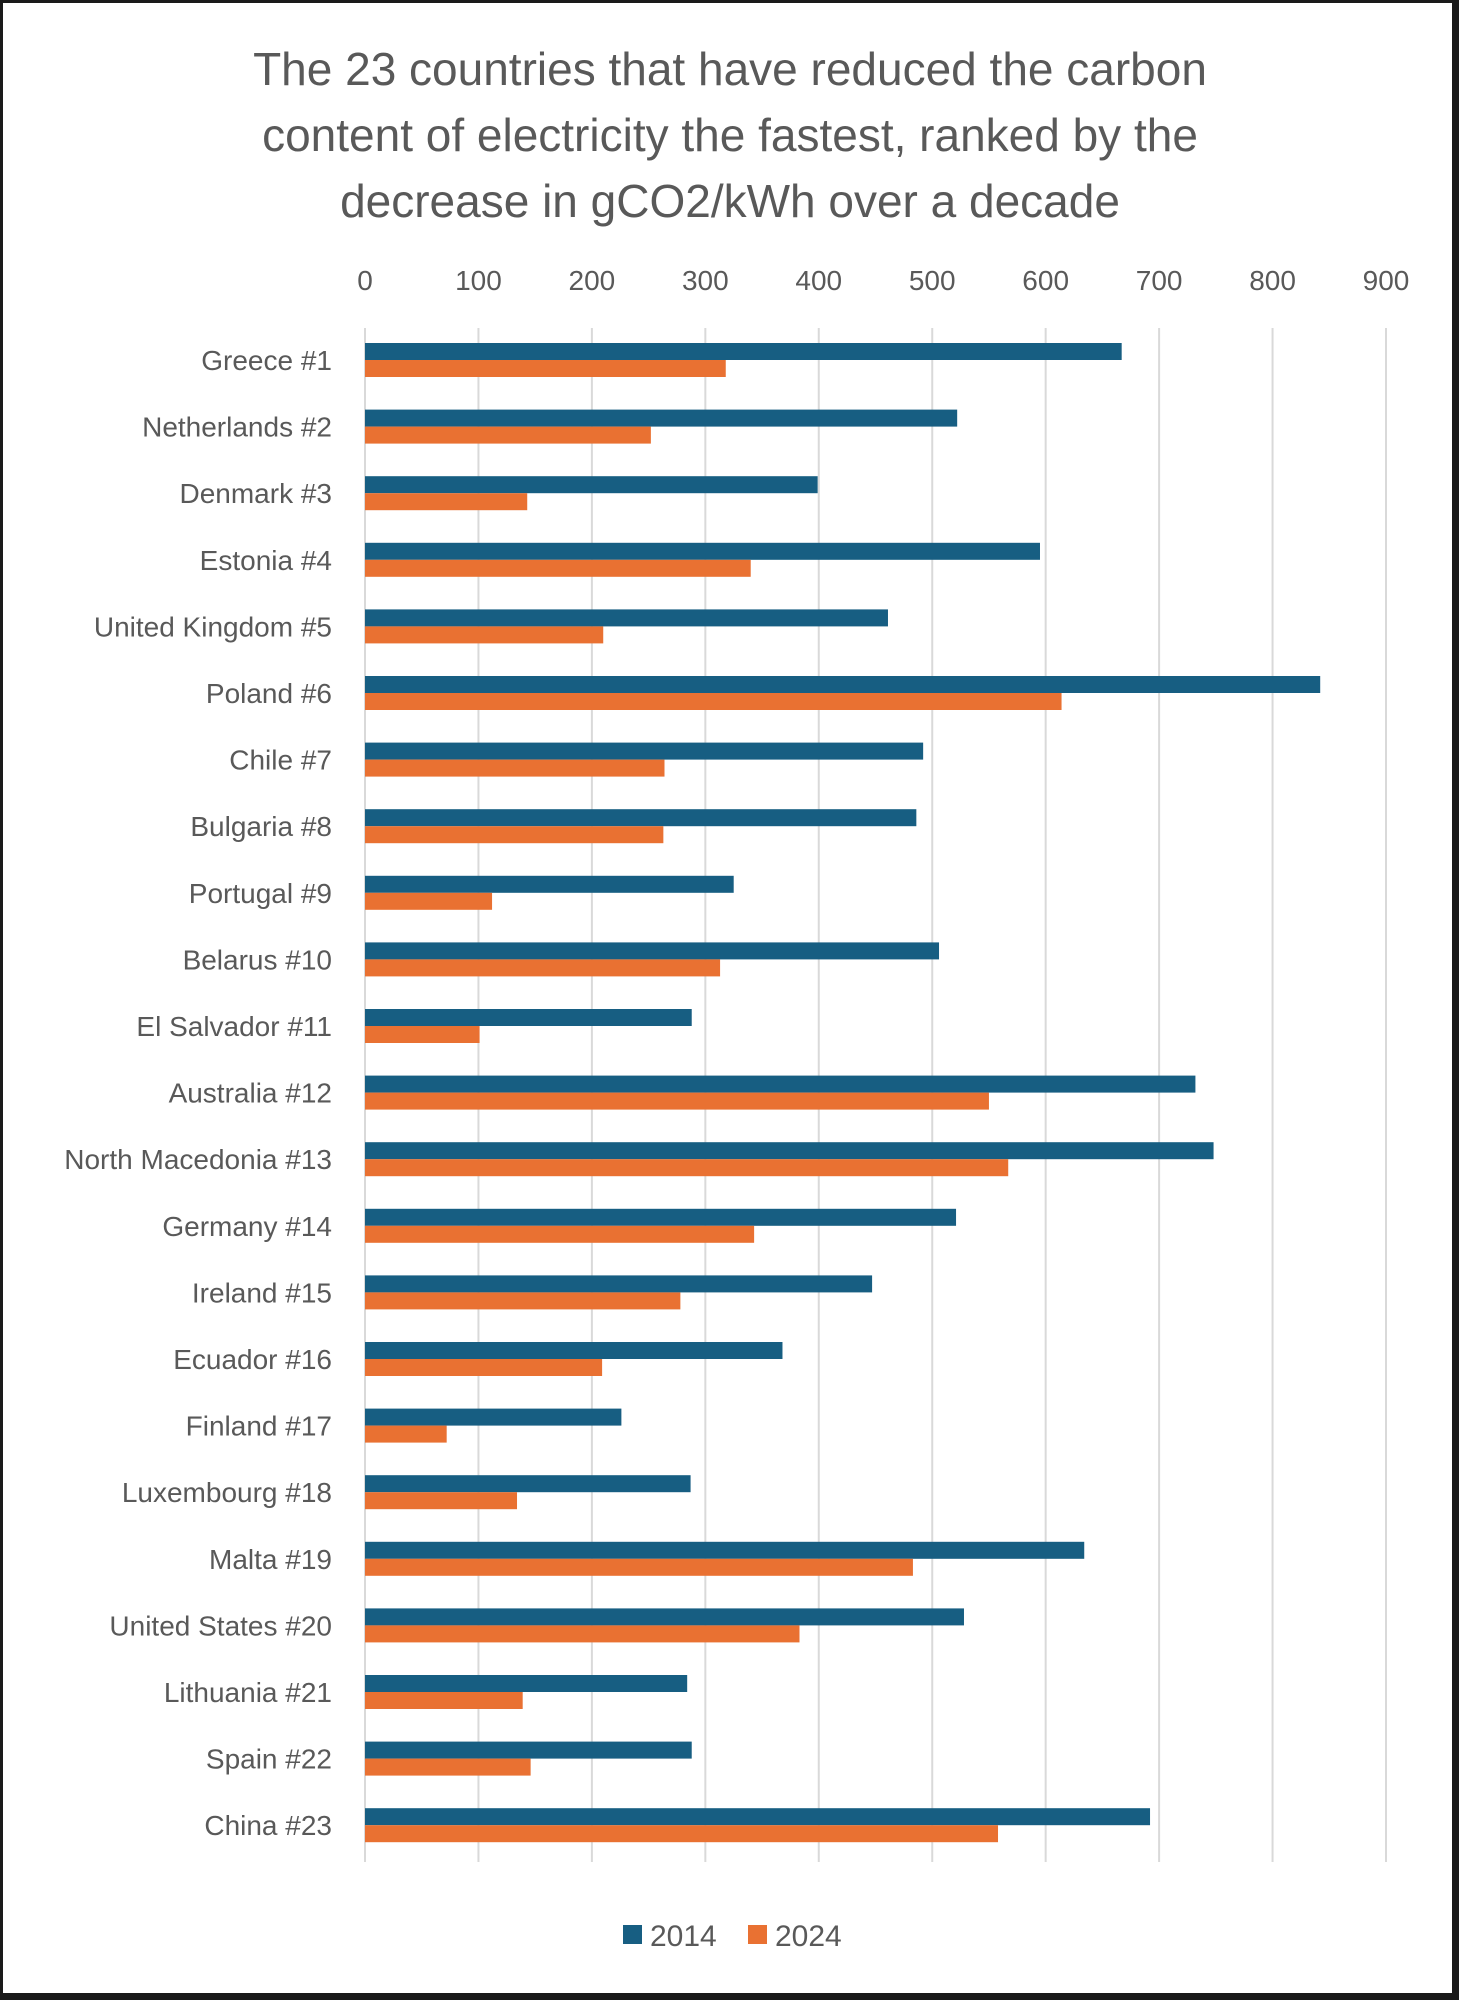 This screenshot has width=1459, height=2000. I want to click on x-axis-ticks: 0 100 200 300 400 500 600 700 800 900, so click(883, 280).